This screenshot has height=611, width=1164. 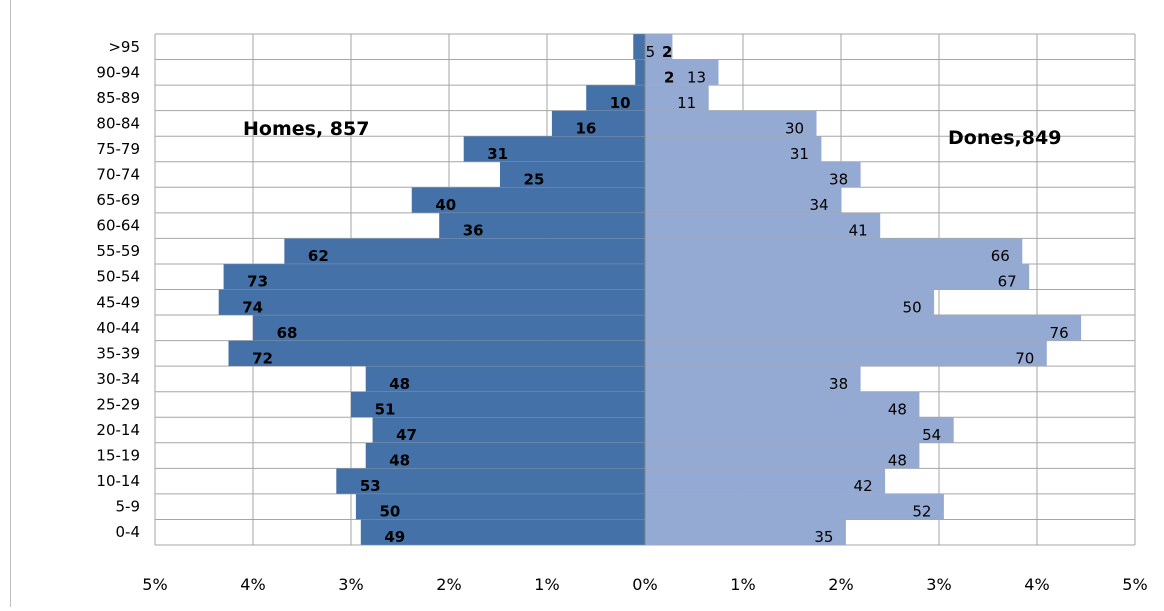 I want to click on bar-label-homes: 36, so click(x=473, y=231).